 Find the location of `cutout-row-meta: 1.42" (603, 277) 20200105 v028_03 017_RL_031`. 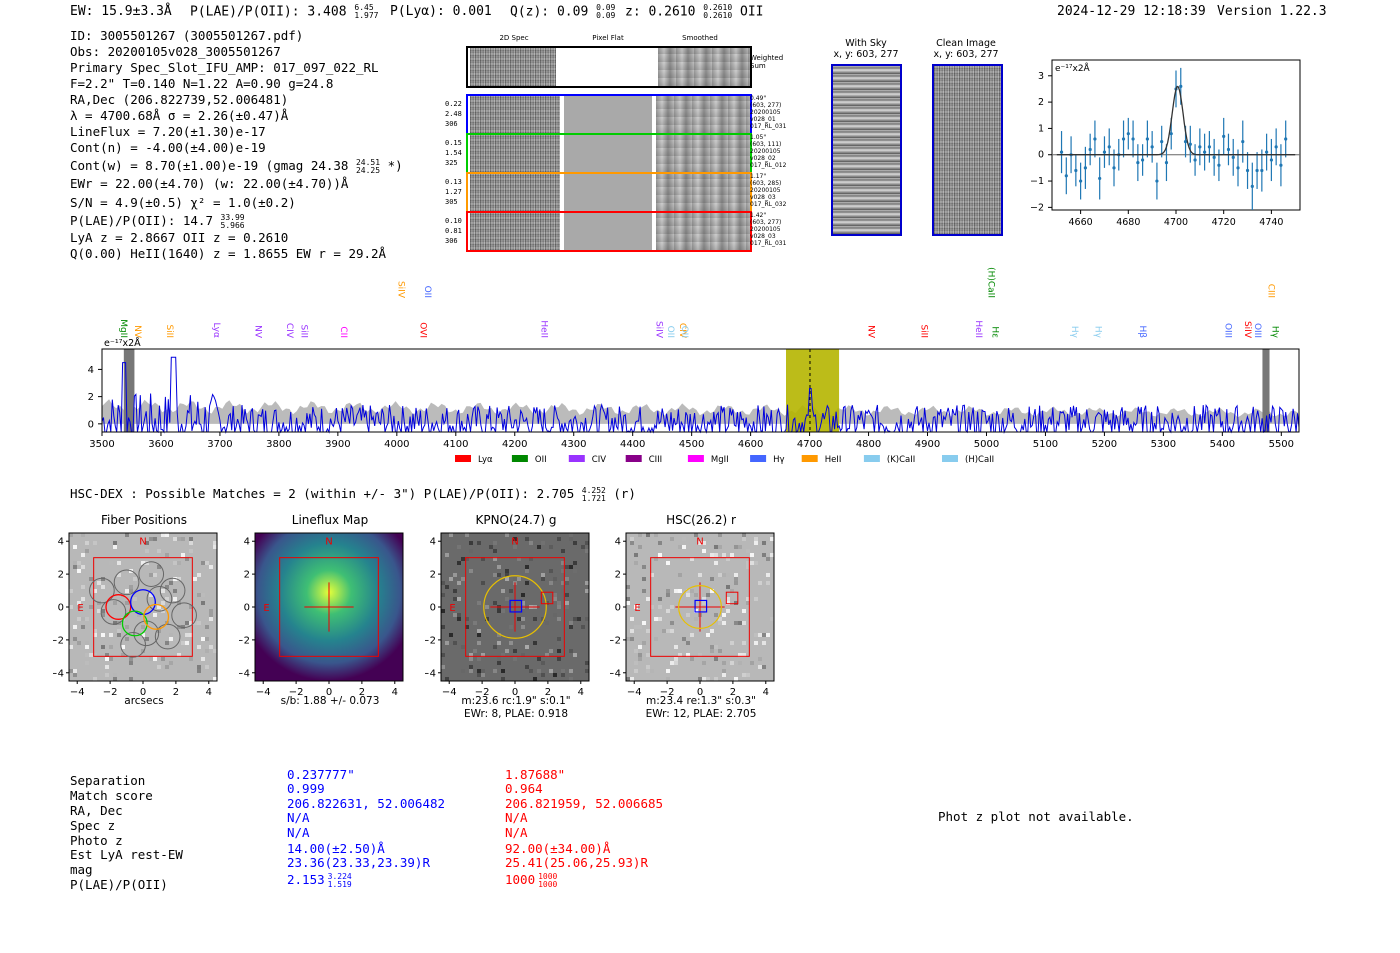

cutout-row-meta: 1.42" (603, 277) 20200105 v028_03 017_RL_031 is located at coordinates (772, 229).